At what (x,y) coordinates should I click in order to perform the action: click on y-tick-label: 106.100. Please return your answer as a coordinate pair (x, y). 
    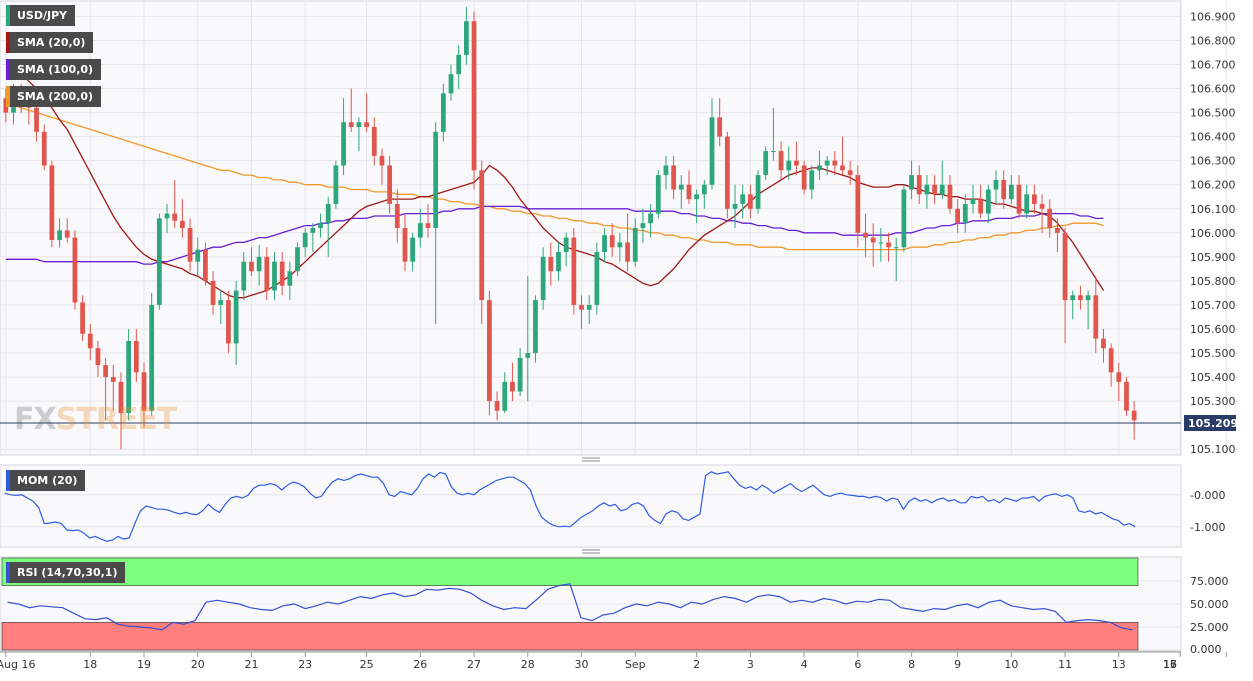
    Looking at the image, I should click on (1213, 209).